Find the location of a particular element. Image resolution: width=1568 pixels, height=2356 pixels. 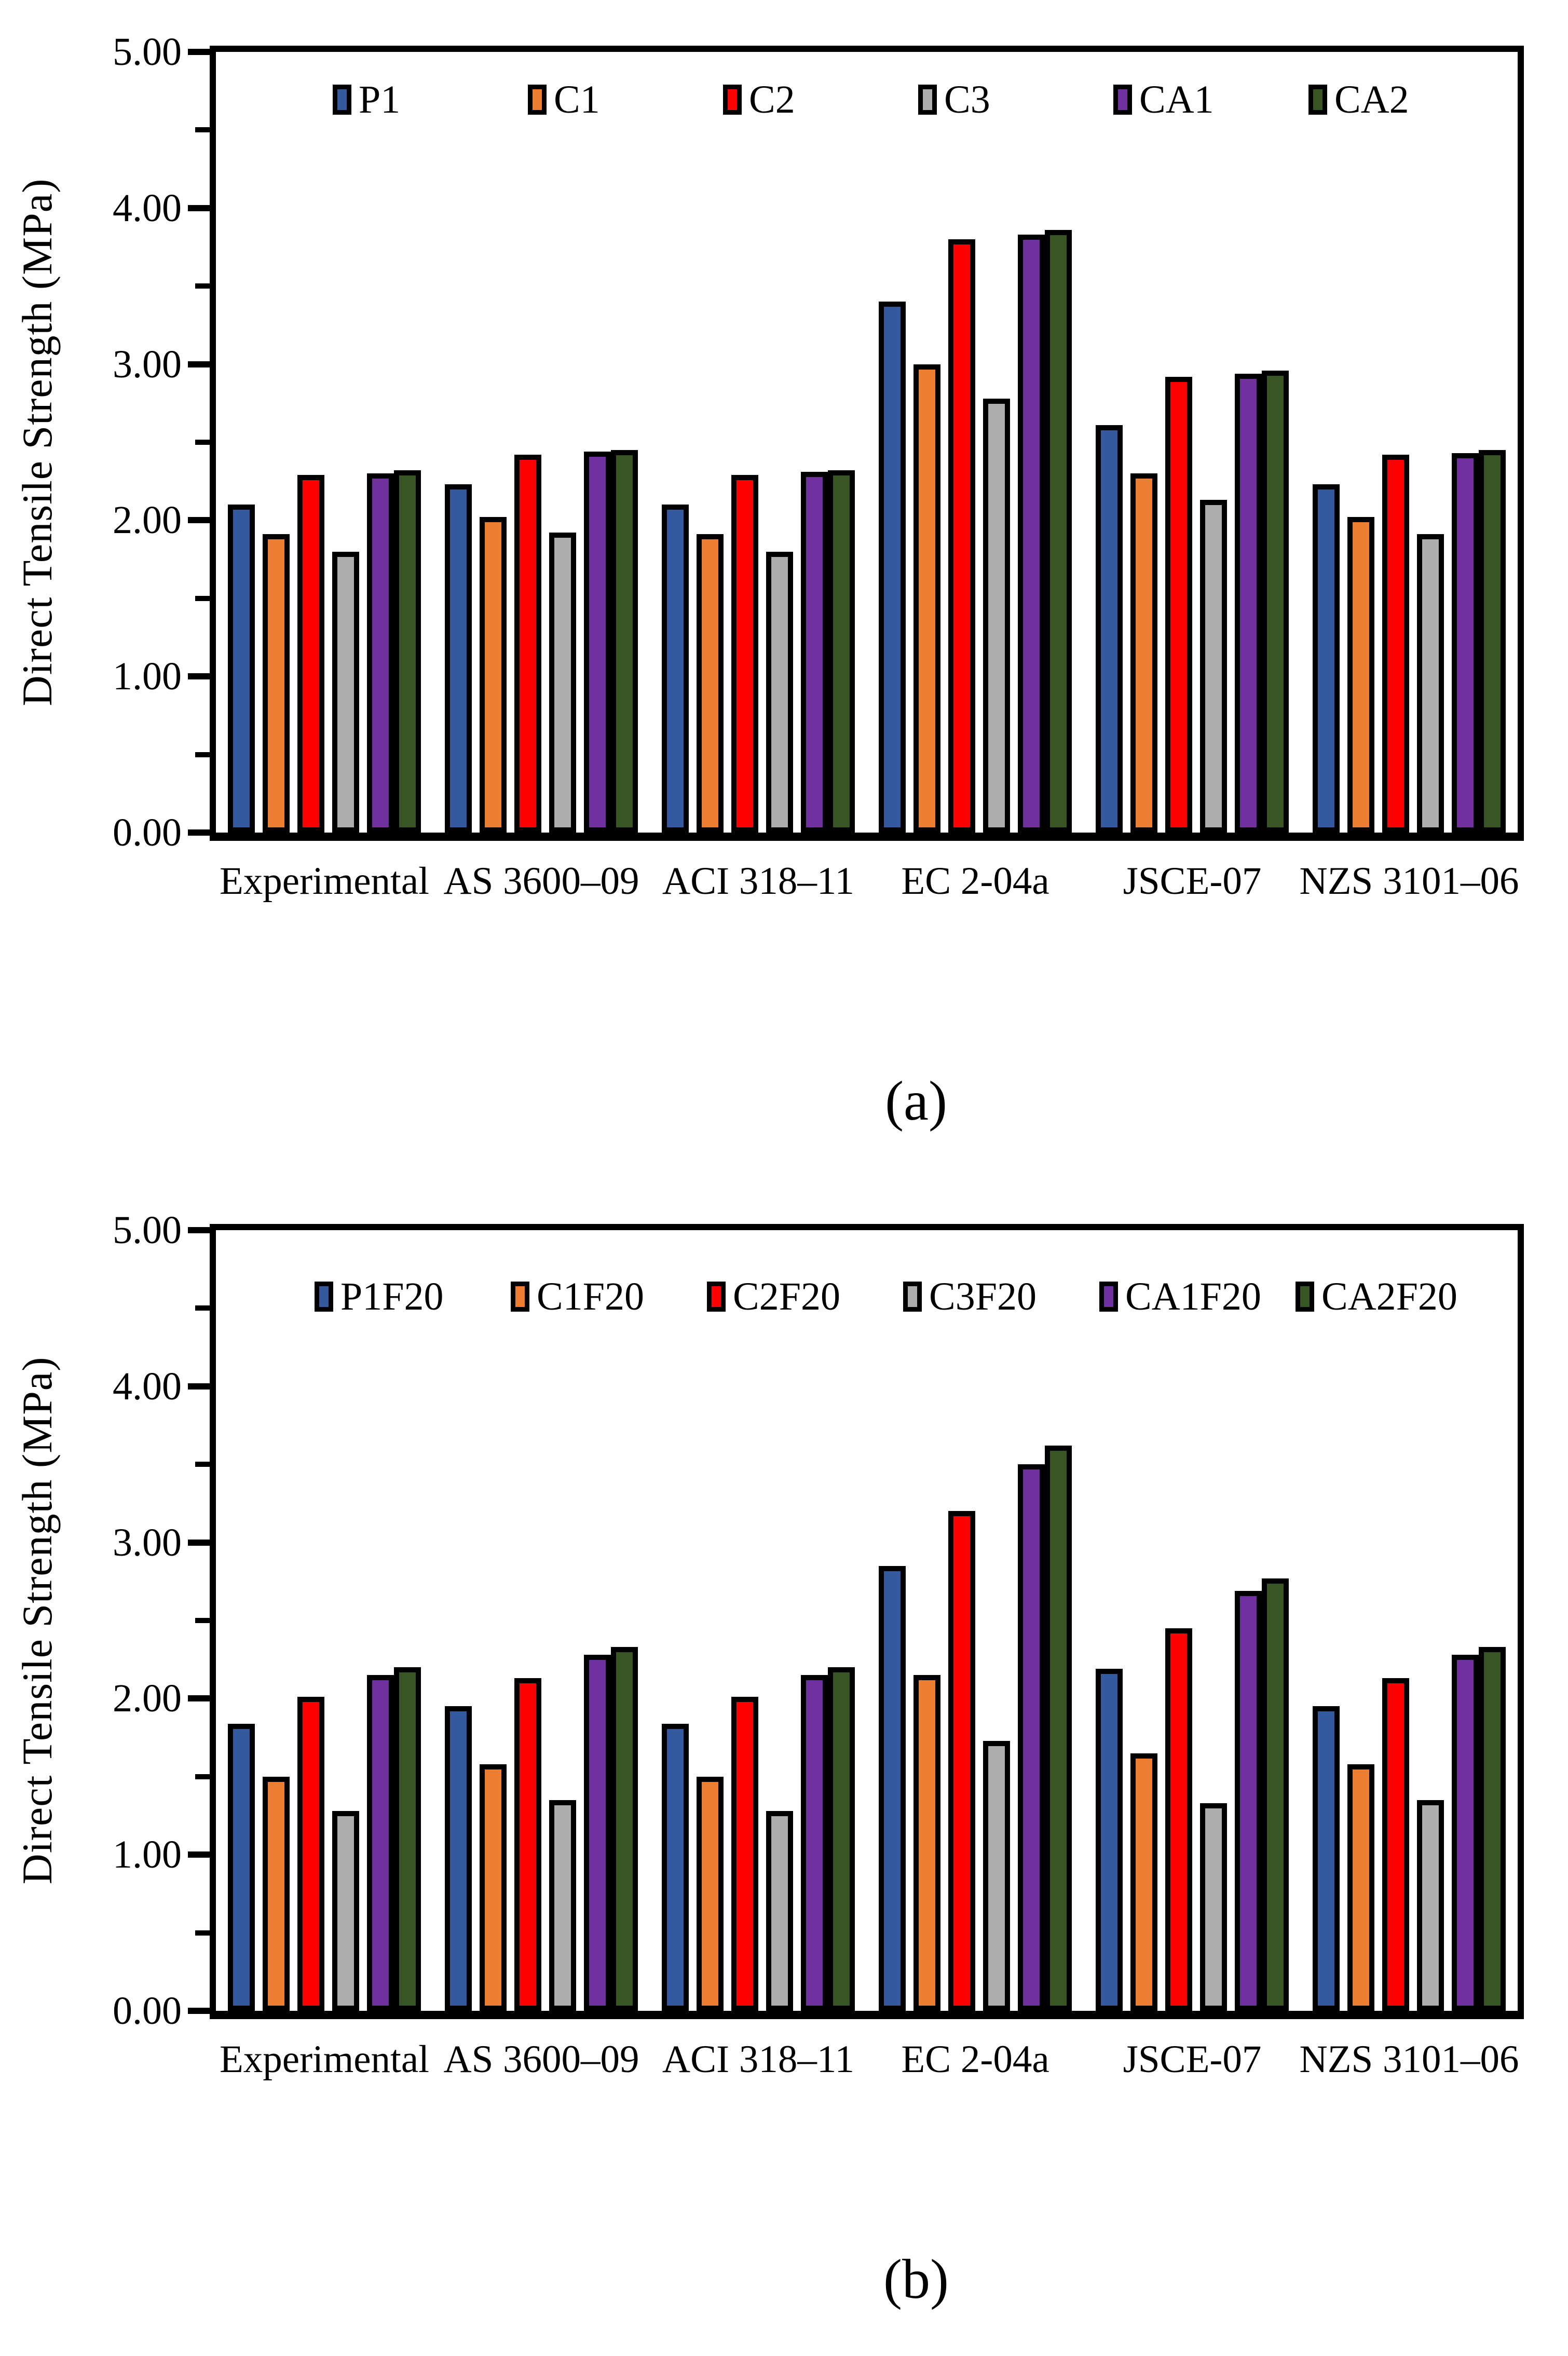

bar-P1-EC-2-04a is located at coordinates (892, 567).